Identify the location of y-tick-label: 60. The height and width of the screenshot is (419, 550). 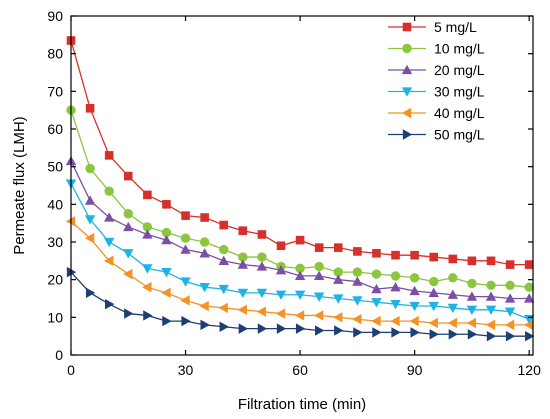
(55, 129).